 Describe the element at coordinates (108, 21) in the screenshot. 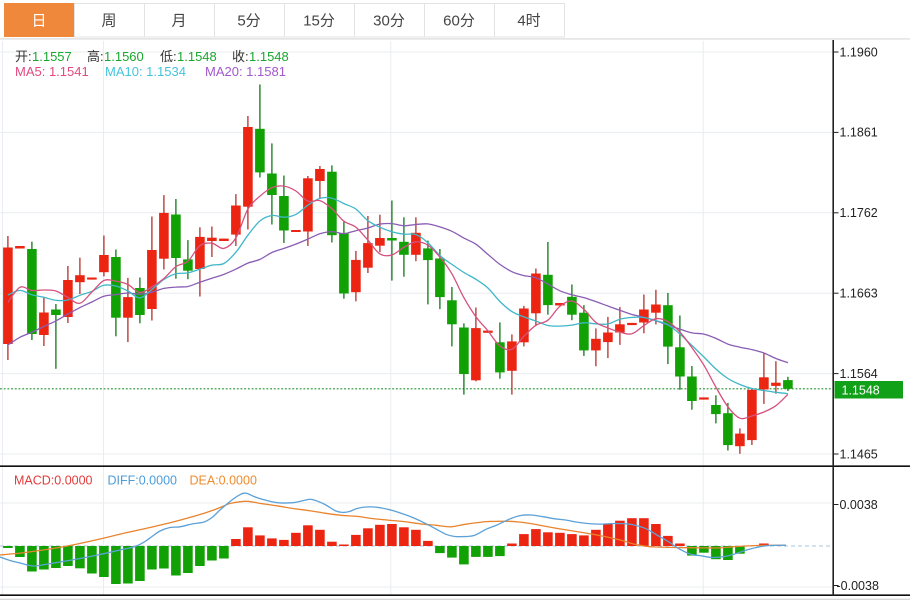

I see `svg-text: 周` at that location.